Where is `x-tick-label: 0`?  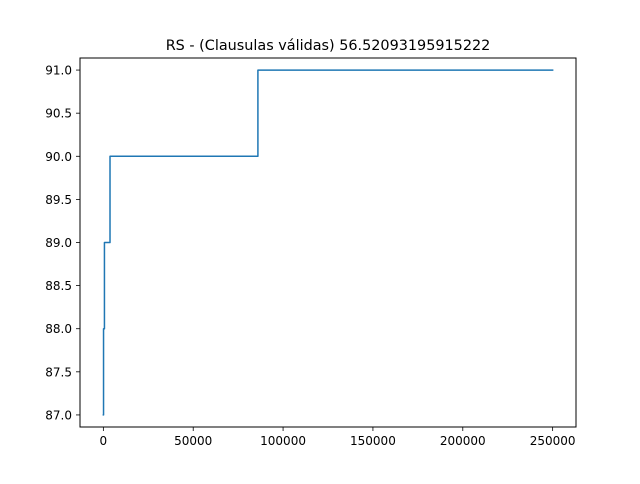 x-tick-label: 0 is located at coordinates (104, 441).